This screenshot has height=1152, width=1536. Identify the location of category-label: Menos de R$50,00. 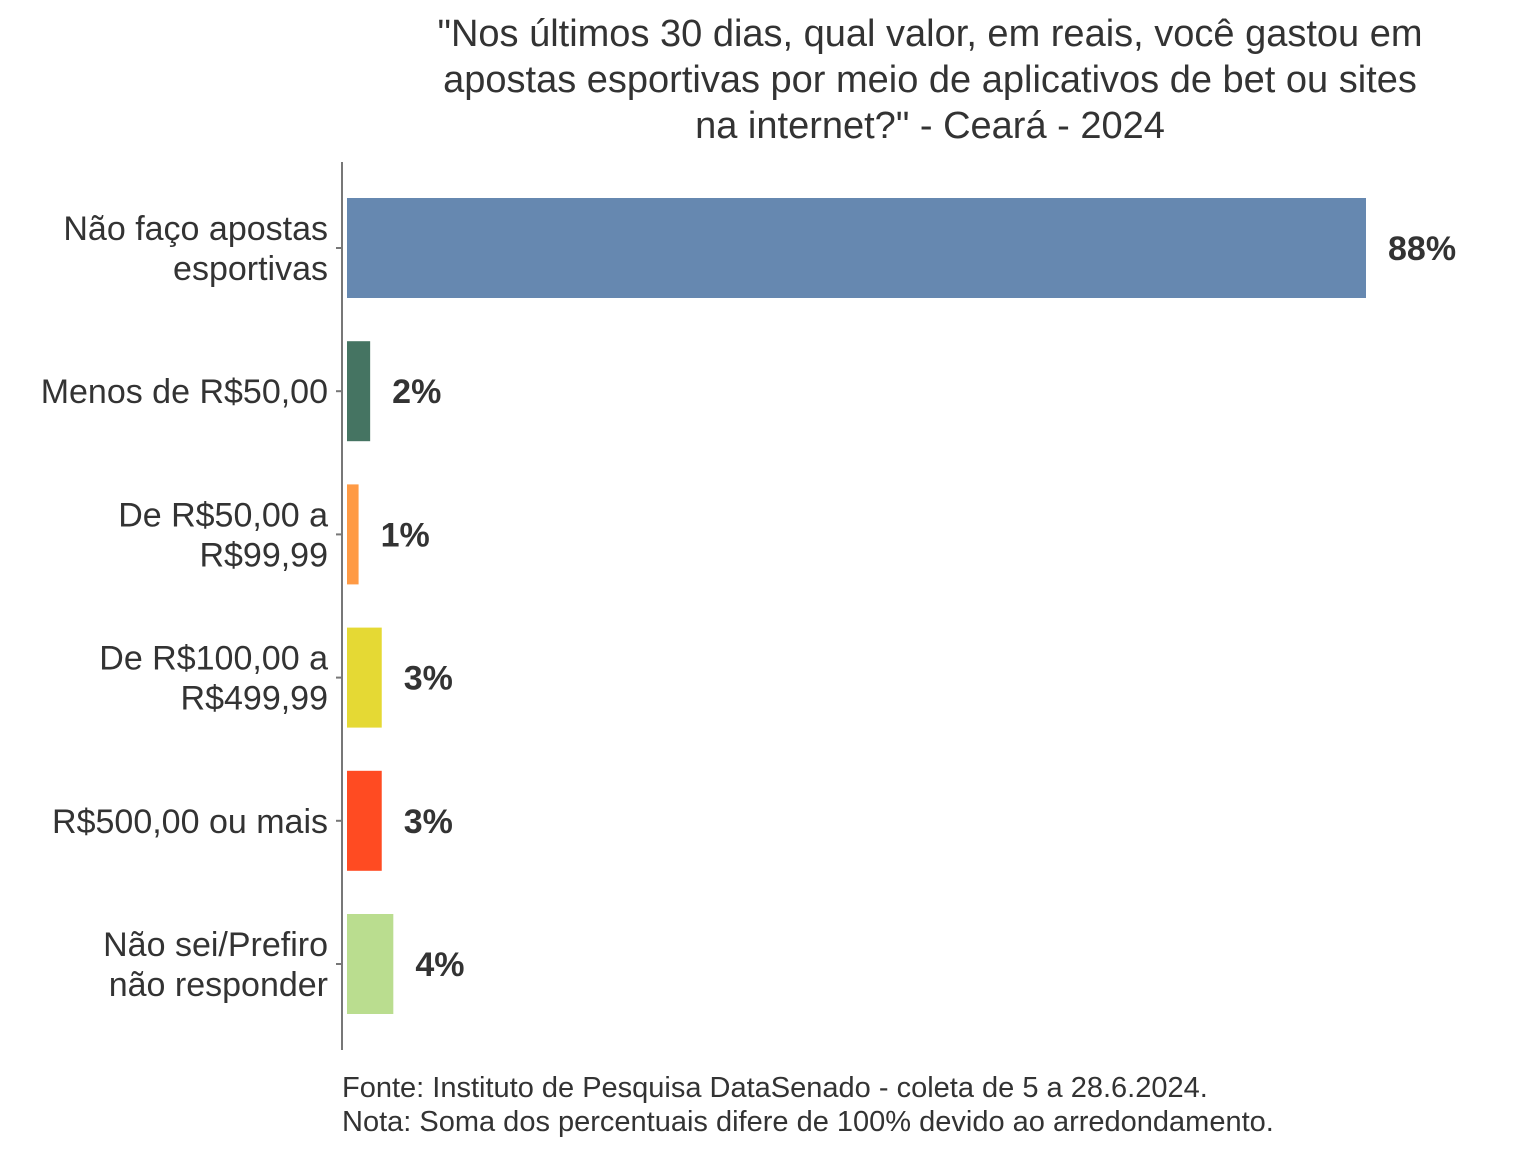
(184, 392).